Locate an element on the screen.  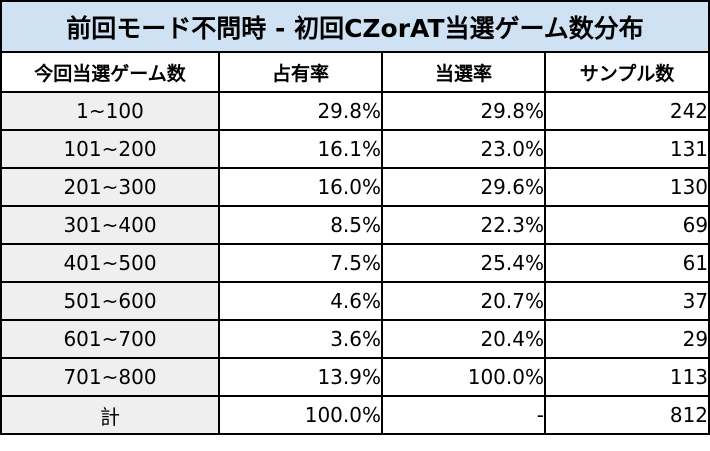
range-cell: 101~200 is located at coordinates (110, 149).